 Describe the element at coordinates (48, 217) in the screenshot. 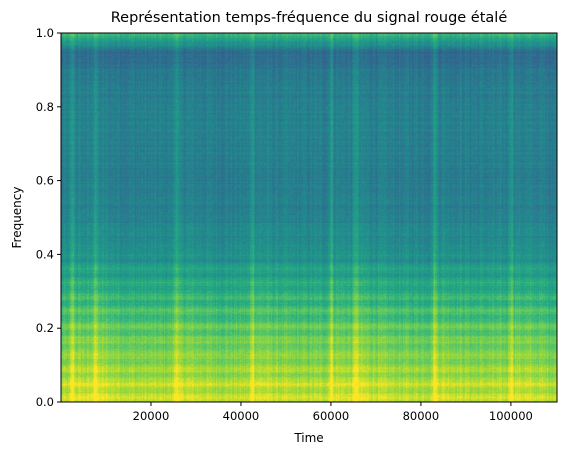

I see `y-axis: 0.0 0.2 0.4 0.6 0.8 1.0` at that location.